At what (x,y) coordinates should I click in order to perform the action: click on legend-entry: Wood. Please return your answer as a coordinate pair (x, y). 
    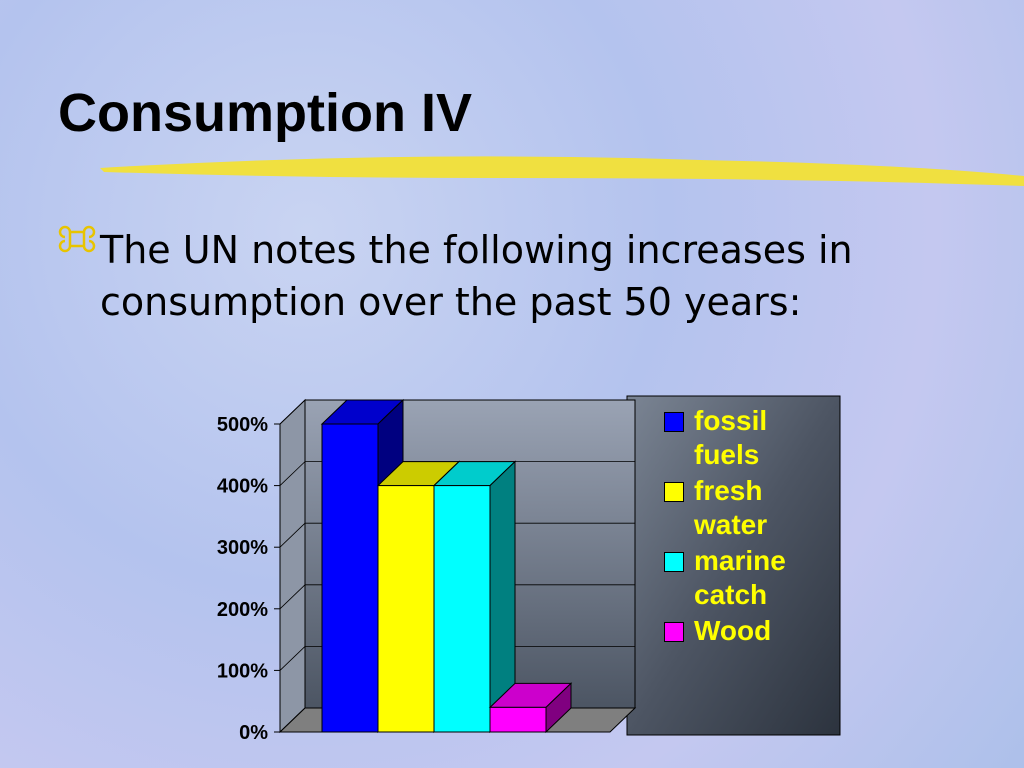
    Looking at the image, I should click on (742, 631).